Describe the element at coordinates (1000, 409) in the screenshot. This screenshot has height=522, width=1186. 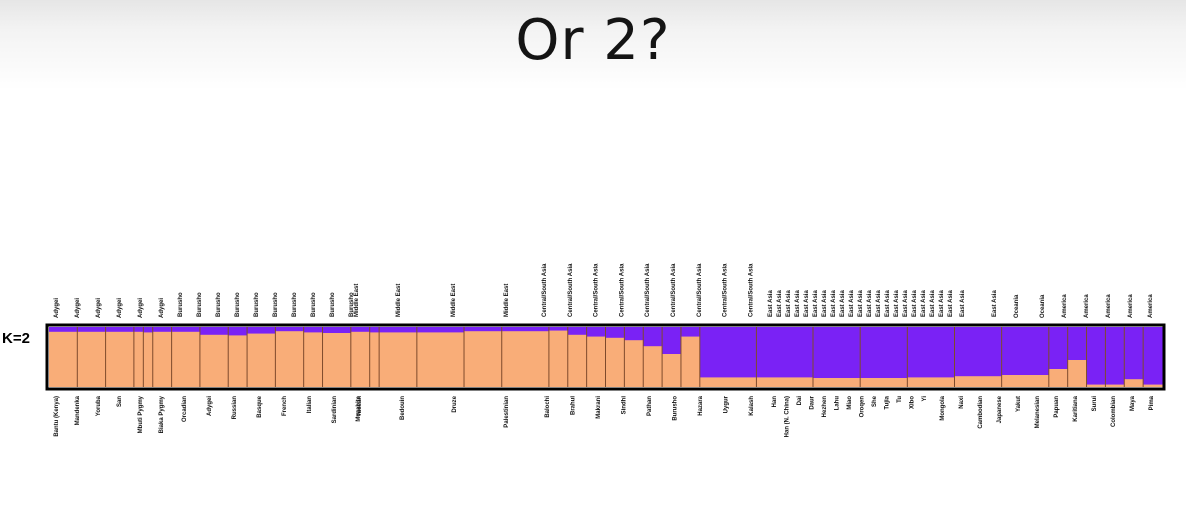
I see `bottom-population-label: Japanese` at that location.